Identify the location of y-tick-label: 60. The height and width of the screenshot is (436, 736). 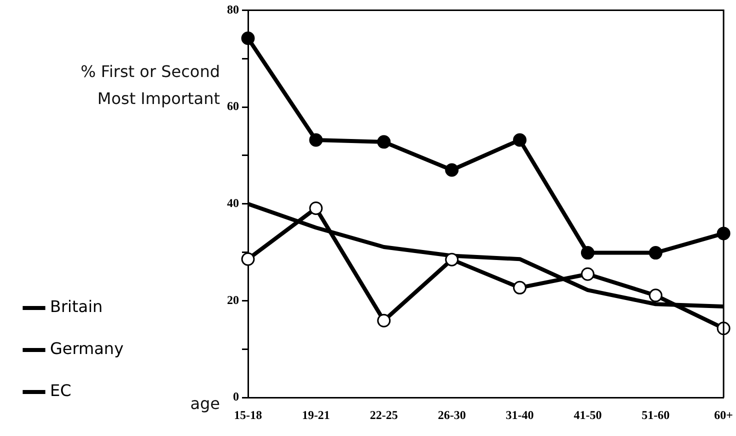
(233, 106).